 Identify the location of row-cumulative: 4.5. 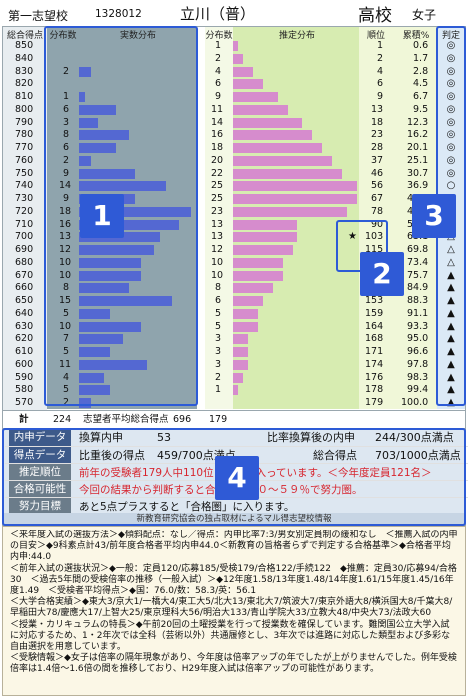
(421, 84).